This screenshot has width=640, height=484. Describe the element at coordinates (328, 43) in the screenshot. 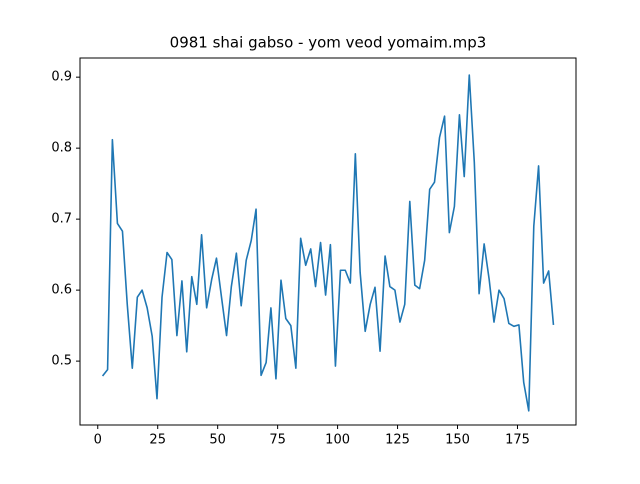

I see `chart-title: 0981 shai gabso - yom veod yomaim.mp3` at that location.